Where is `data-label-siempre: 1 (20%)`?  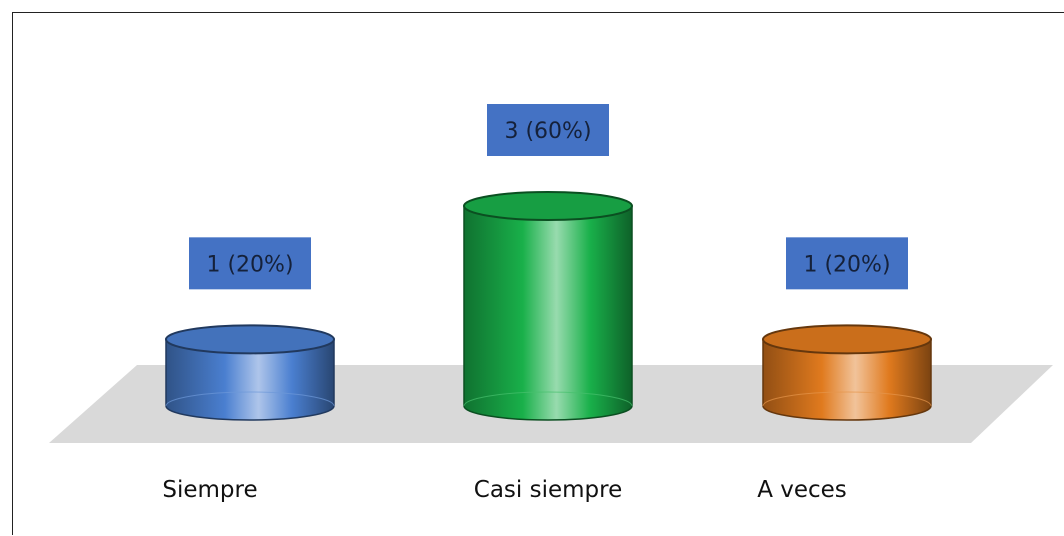 data-label-siempre: 1 (20%) is located at coordinates (250, 263).